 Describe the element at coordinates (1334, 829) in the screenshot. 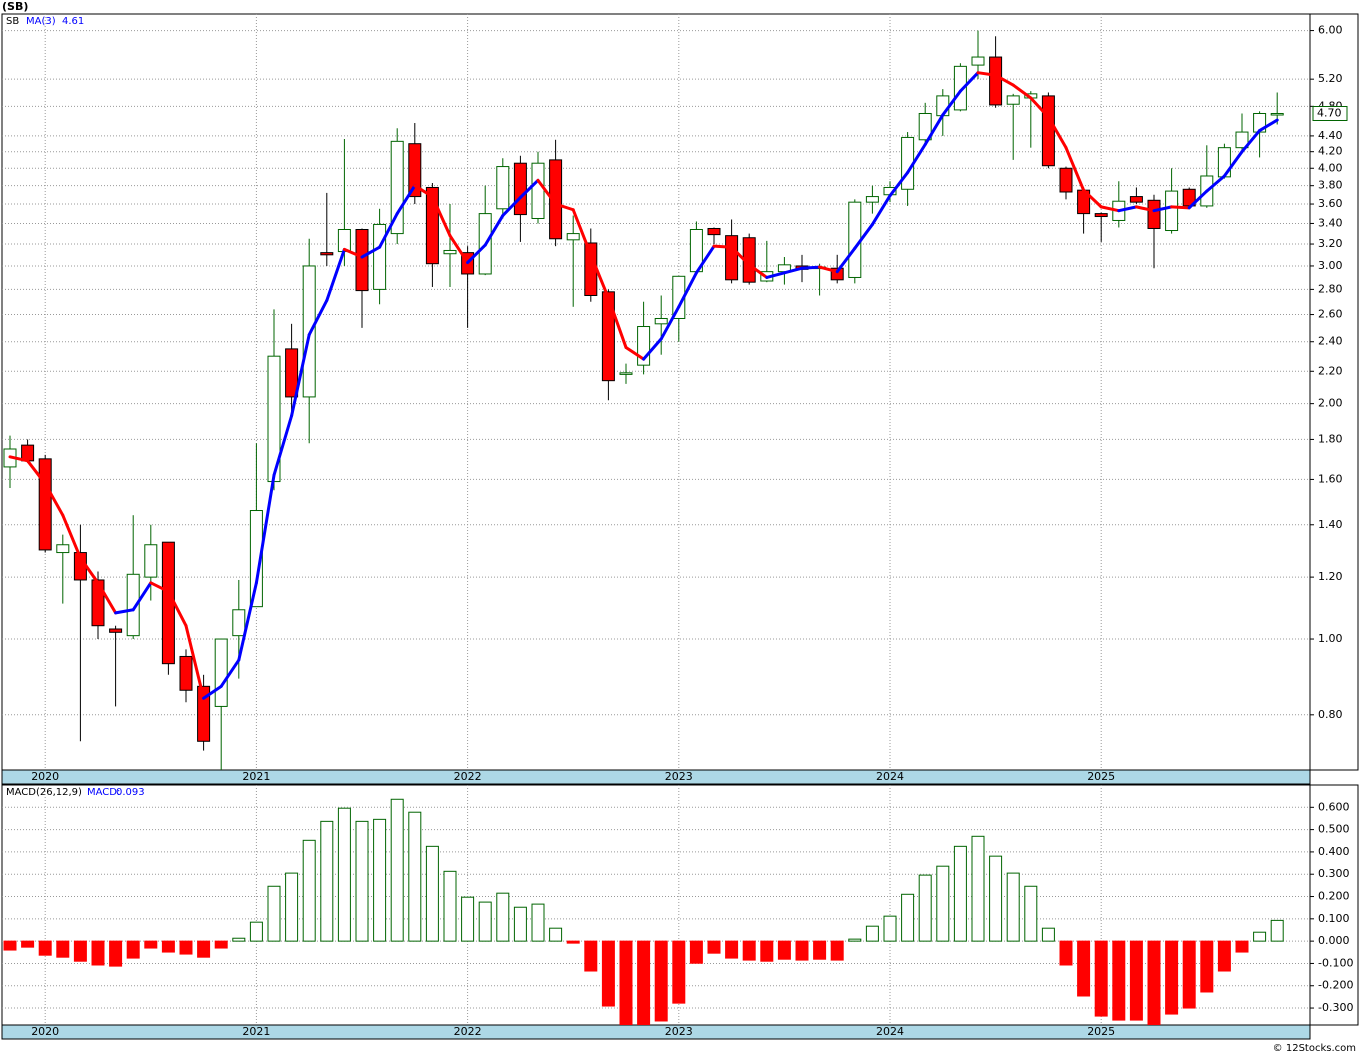

I see `y-tick-label: 0.500` at that location.